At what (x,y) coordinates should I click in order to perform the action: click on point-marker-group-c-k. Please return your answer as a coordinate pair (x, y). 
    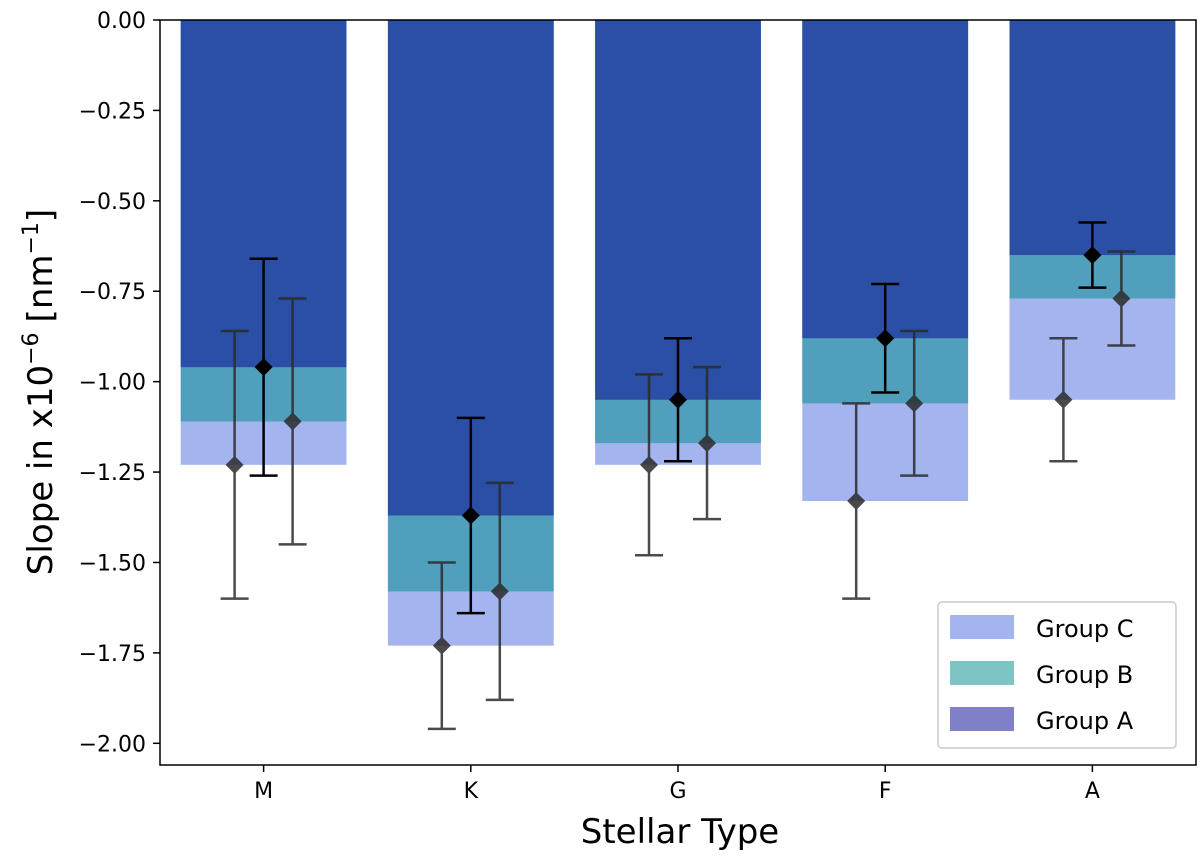
    Looking at the image, I should click on (441, 645).